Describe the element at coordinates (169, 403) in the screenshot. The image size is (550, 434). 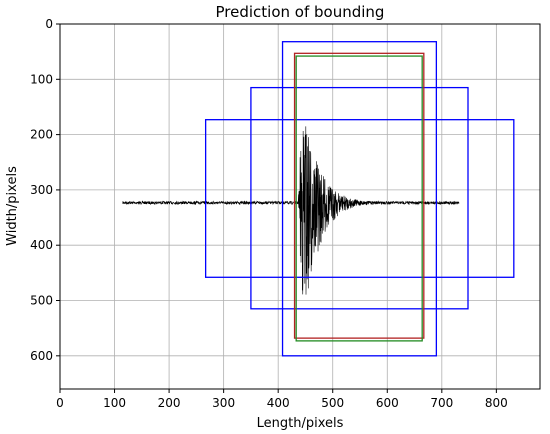
I see `x-tick-label: 200` at that location.